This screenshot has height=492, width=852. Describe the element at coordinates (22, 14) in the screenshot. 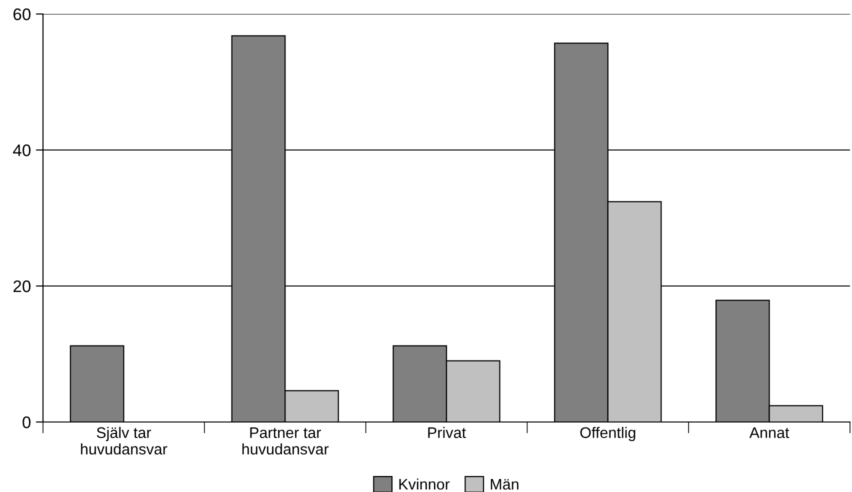

I see `y-tick-label: 60` at that location.